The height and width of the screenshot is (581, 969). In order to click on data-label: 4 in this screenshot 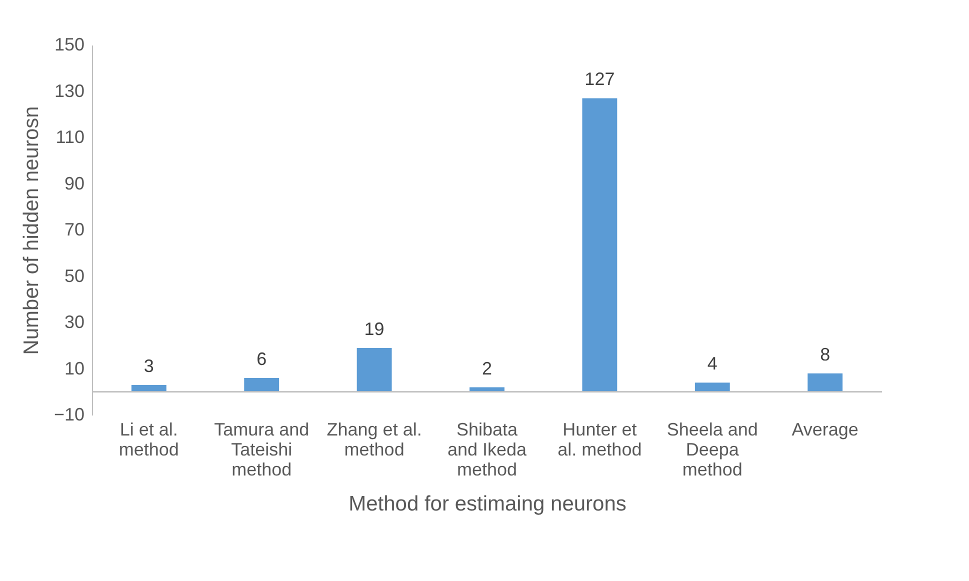, I will do `click(712, 364)`.